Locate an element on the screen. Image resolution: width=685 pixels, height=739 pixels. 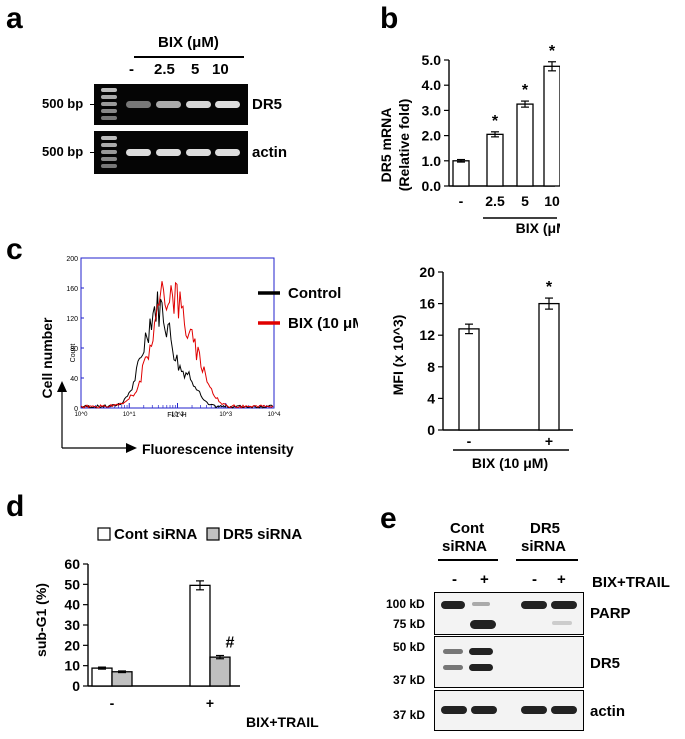
b-category-label: - is located at coordinates (461, 201).